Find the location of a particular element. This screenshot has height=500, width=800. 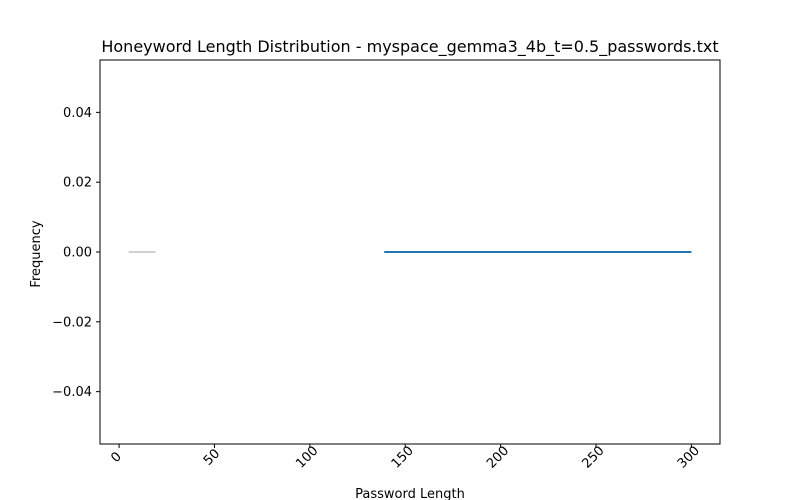

x-tick-label: 200 is located at coordinates (498, 457).